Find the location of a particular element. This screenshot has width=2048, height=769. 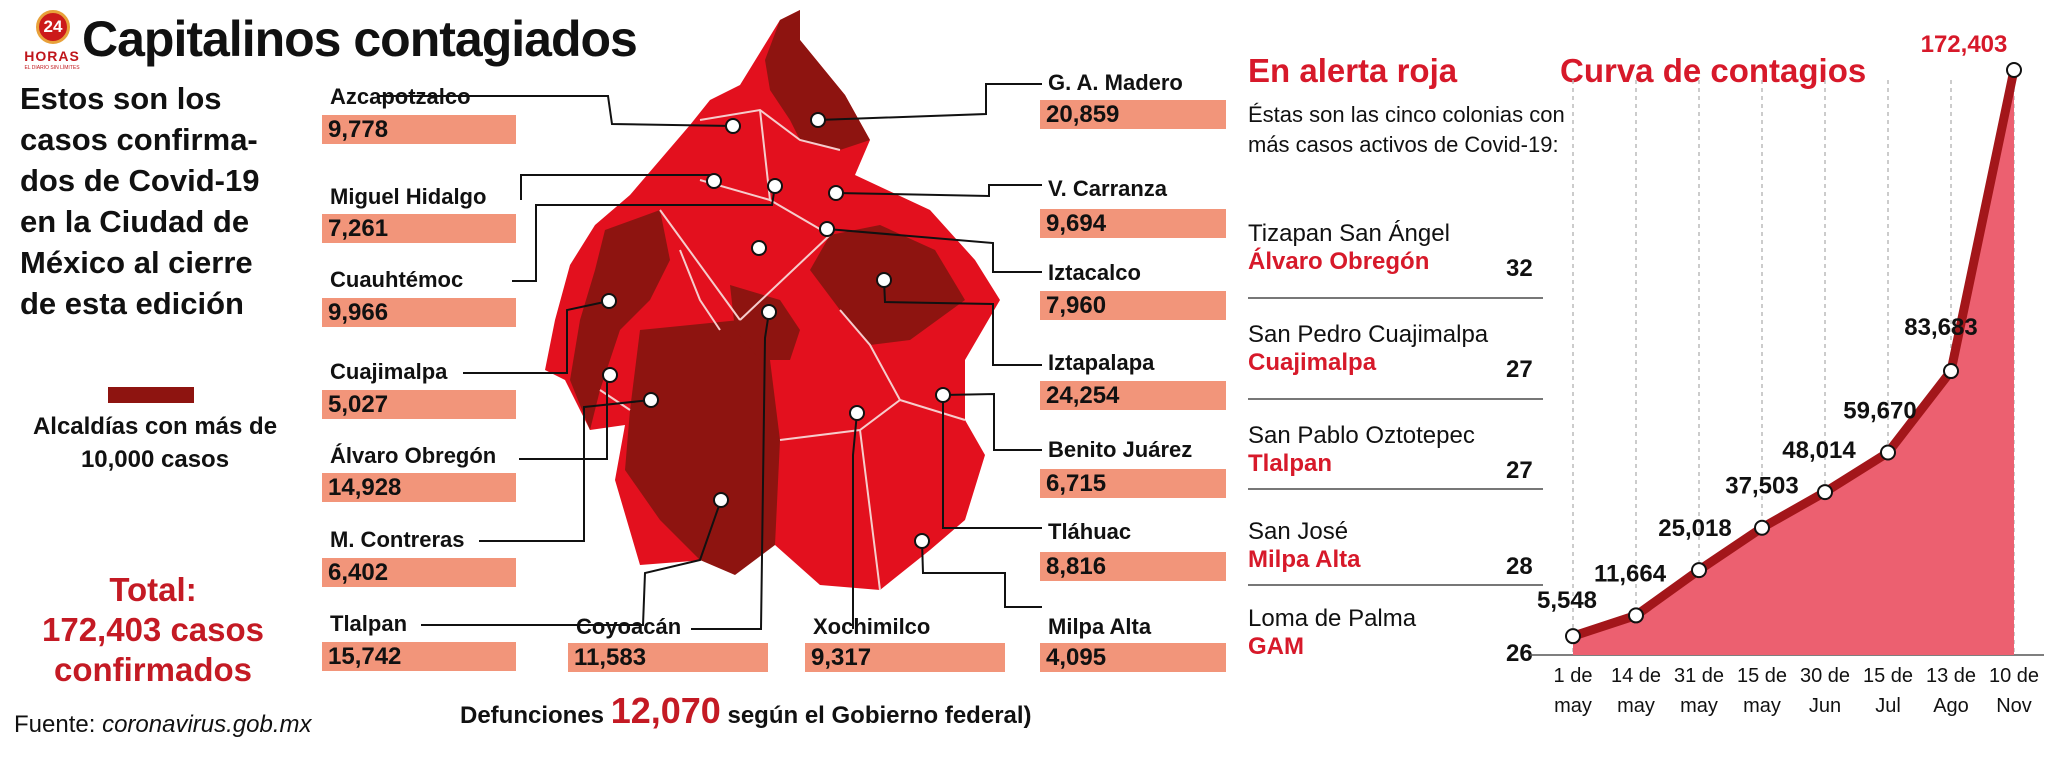

x-tick-label: Nov is located at coordinates (2014, 706).